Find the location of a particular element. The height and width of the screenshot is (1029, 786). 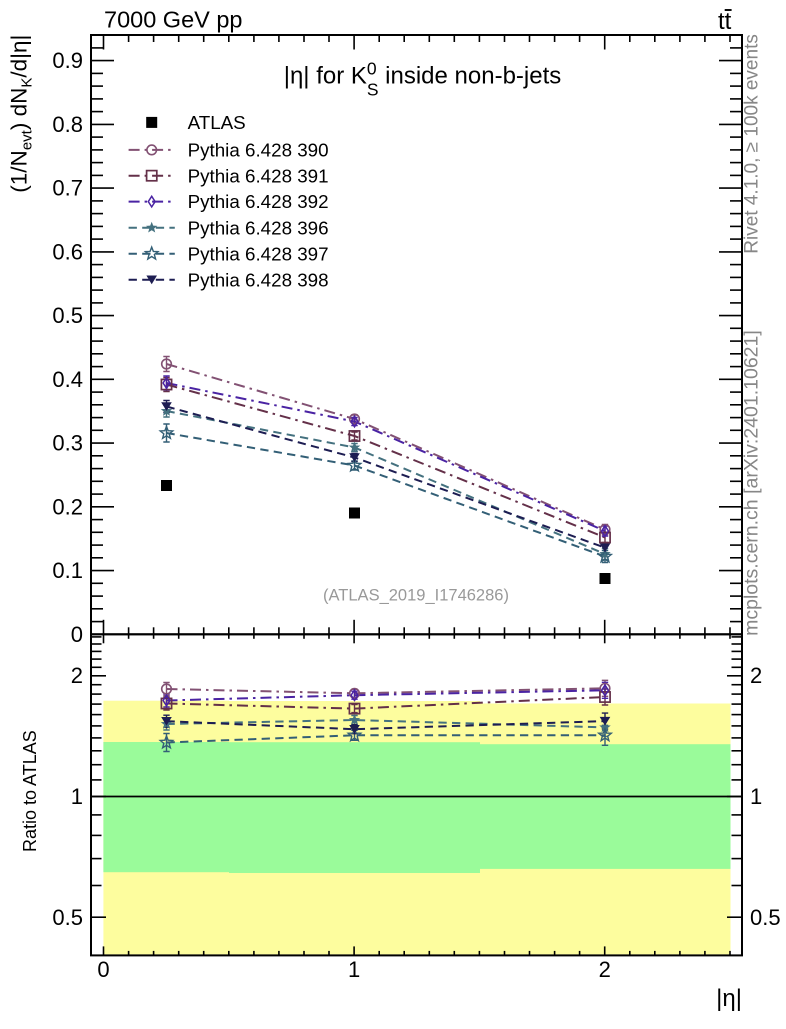

svg-text: (1/Nevt) dNK/d|η| is located at coordinates (21, 114).